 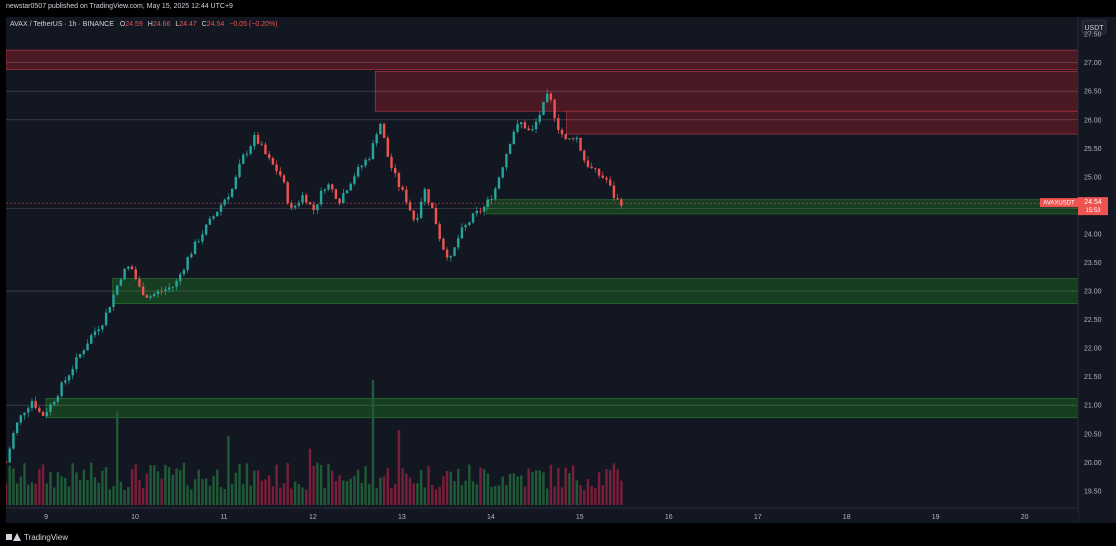 I want to click on currency-badge, so click(x=1094, y=27).